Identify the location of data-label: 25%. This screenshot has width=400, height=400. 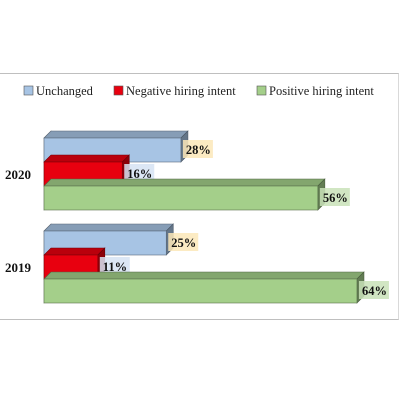
(183, 243).